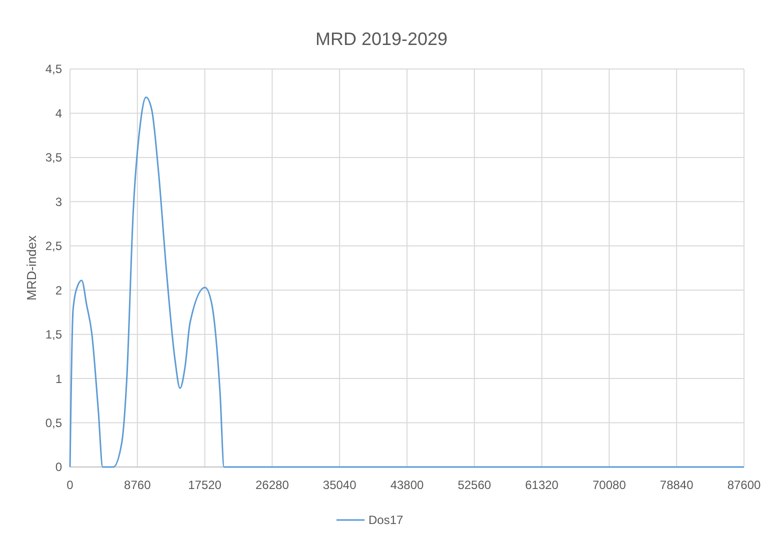  I want to click on x-tick-label: 61320, so click(542, 485).